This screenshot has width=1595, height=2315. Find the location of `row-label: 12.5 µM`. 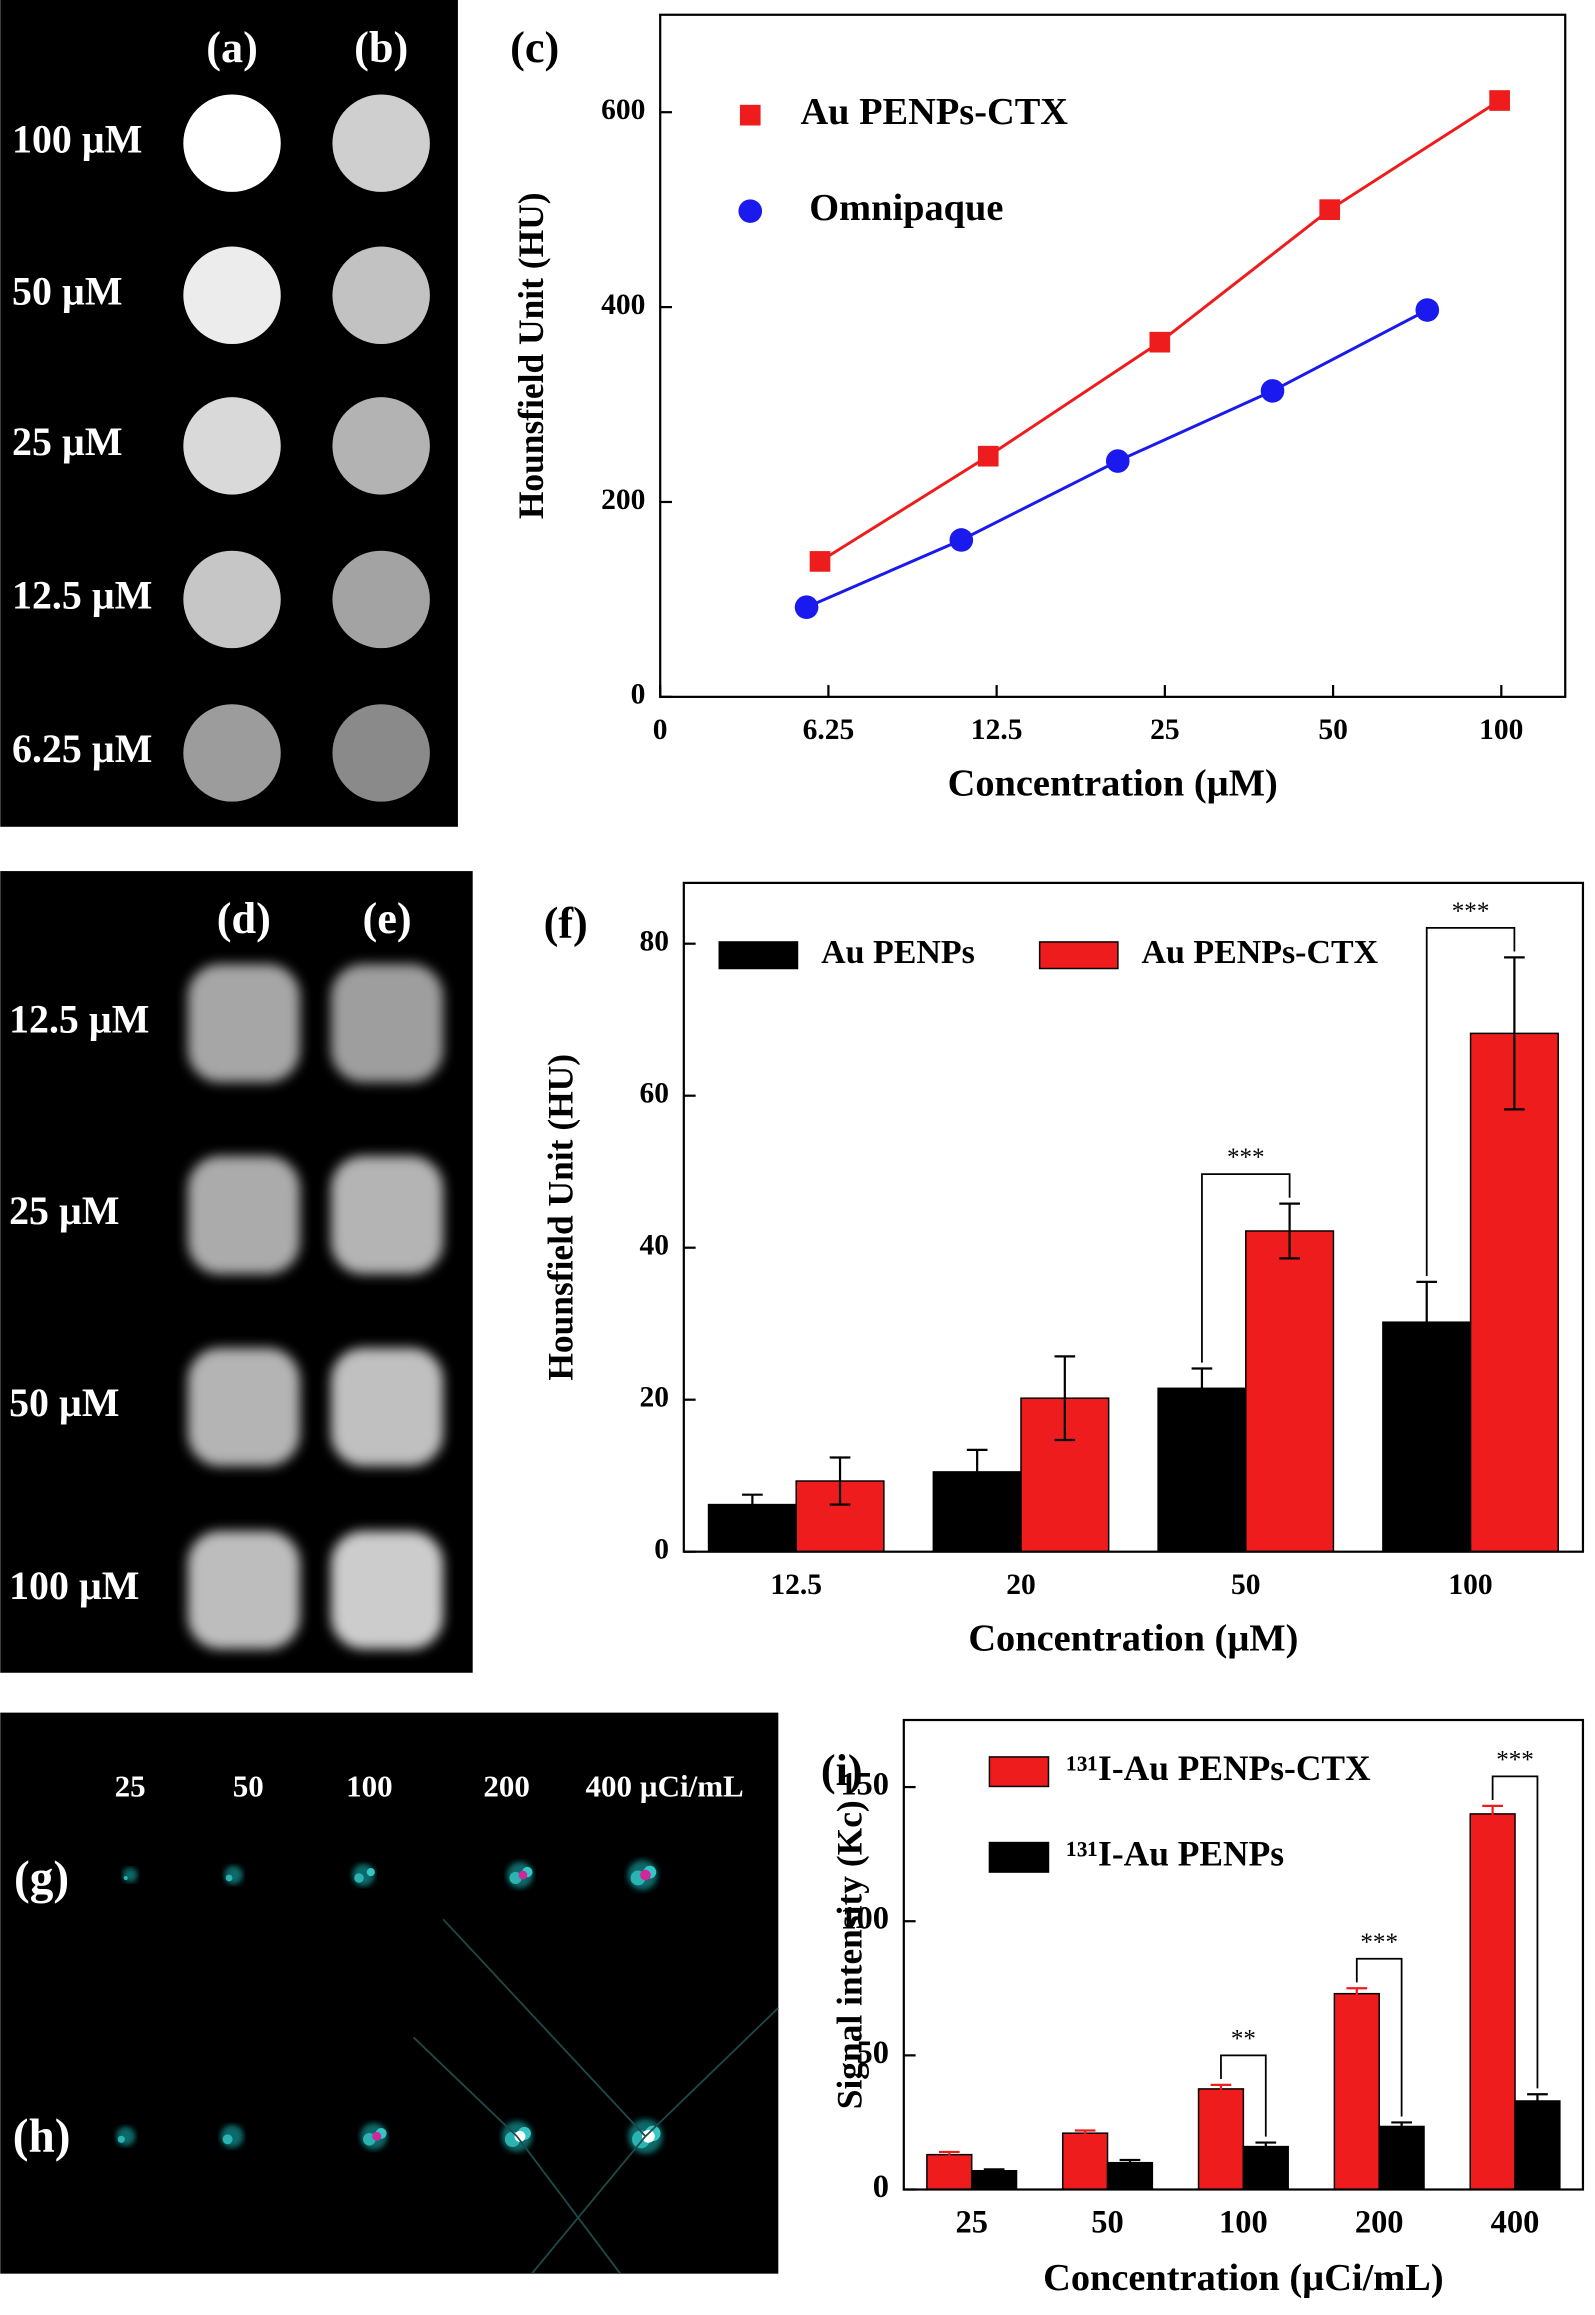

row-label: 12.5 µM is located at coordinates (82, 595).